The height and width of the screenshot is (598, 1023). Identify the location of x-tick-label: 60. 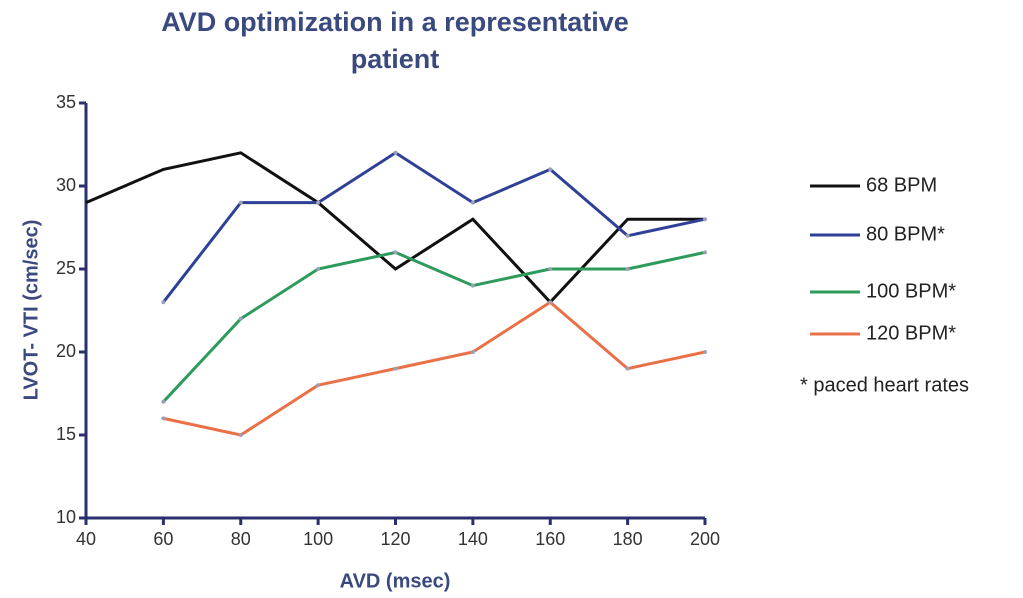
(163, 539).